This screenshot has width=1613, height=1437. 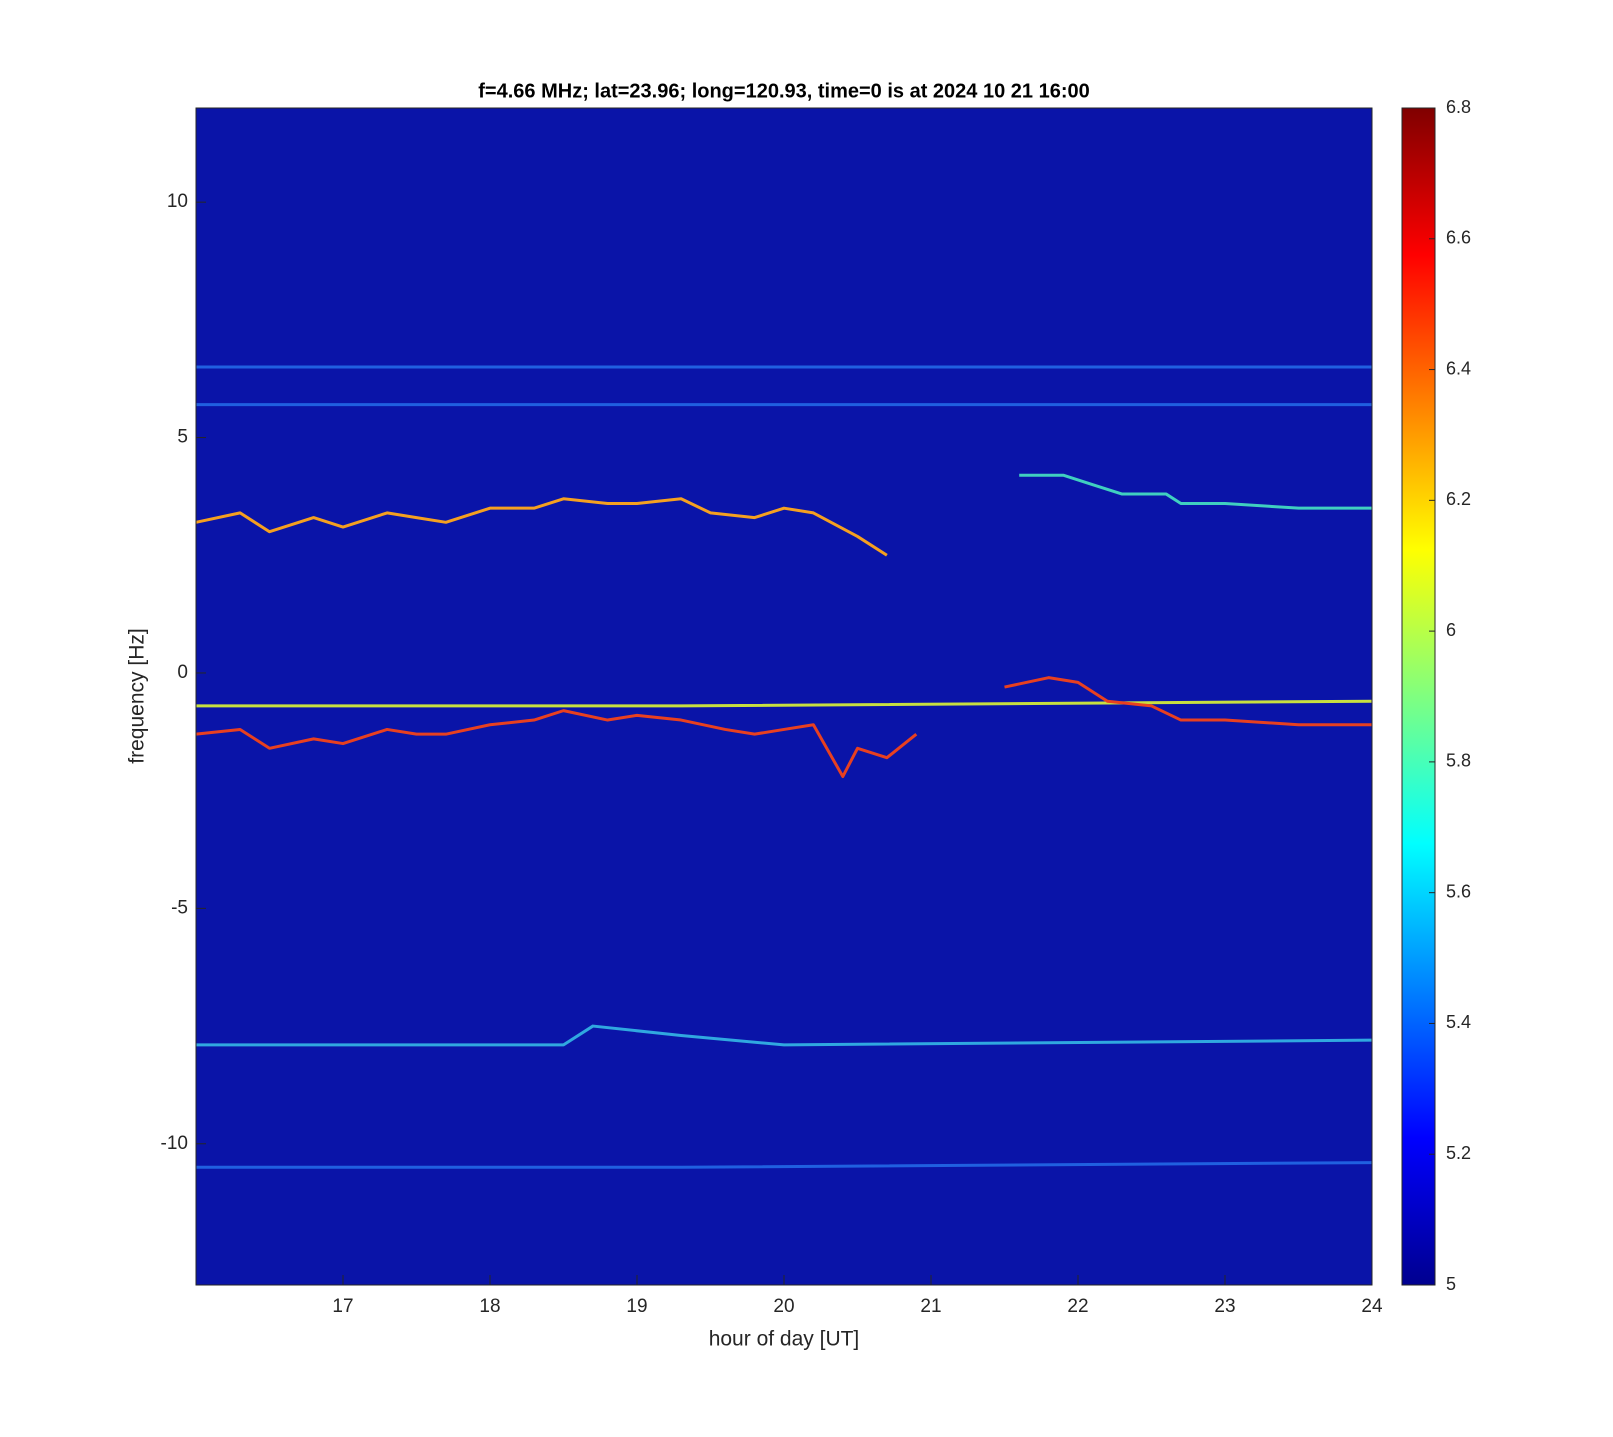 I want to click on x-axis-label: hour of day [UT], so click(x=784, y=1339).